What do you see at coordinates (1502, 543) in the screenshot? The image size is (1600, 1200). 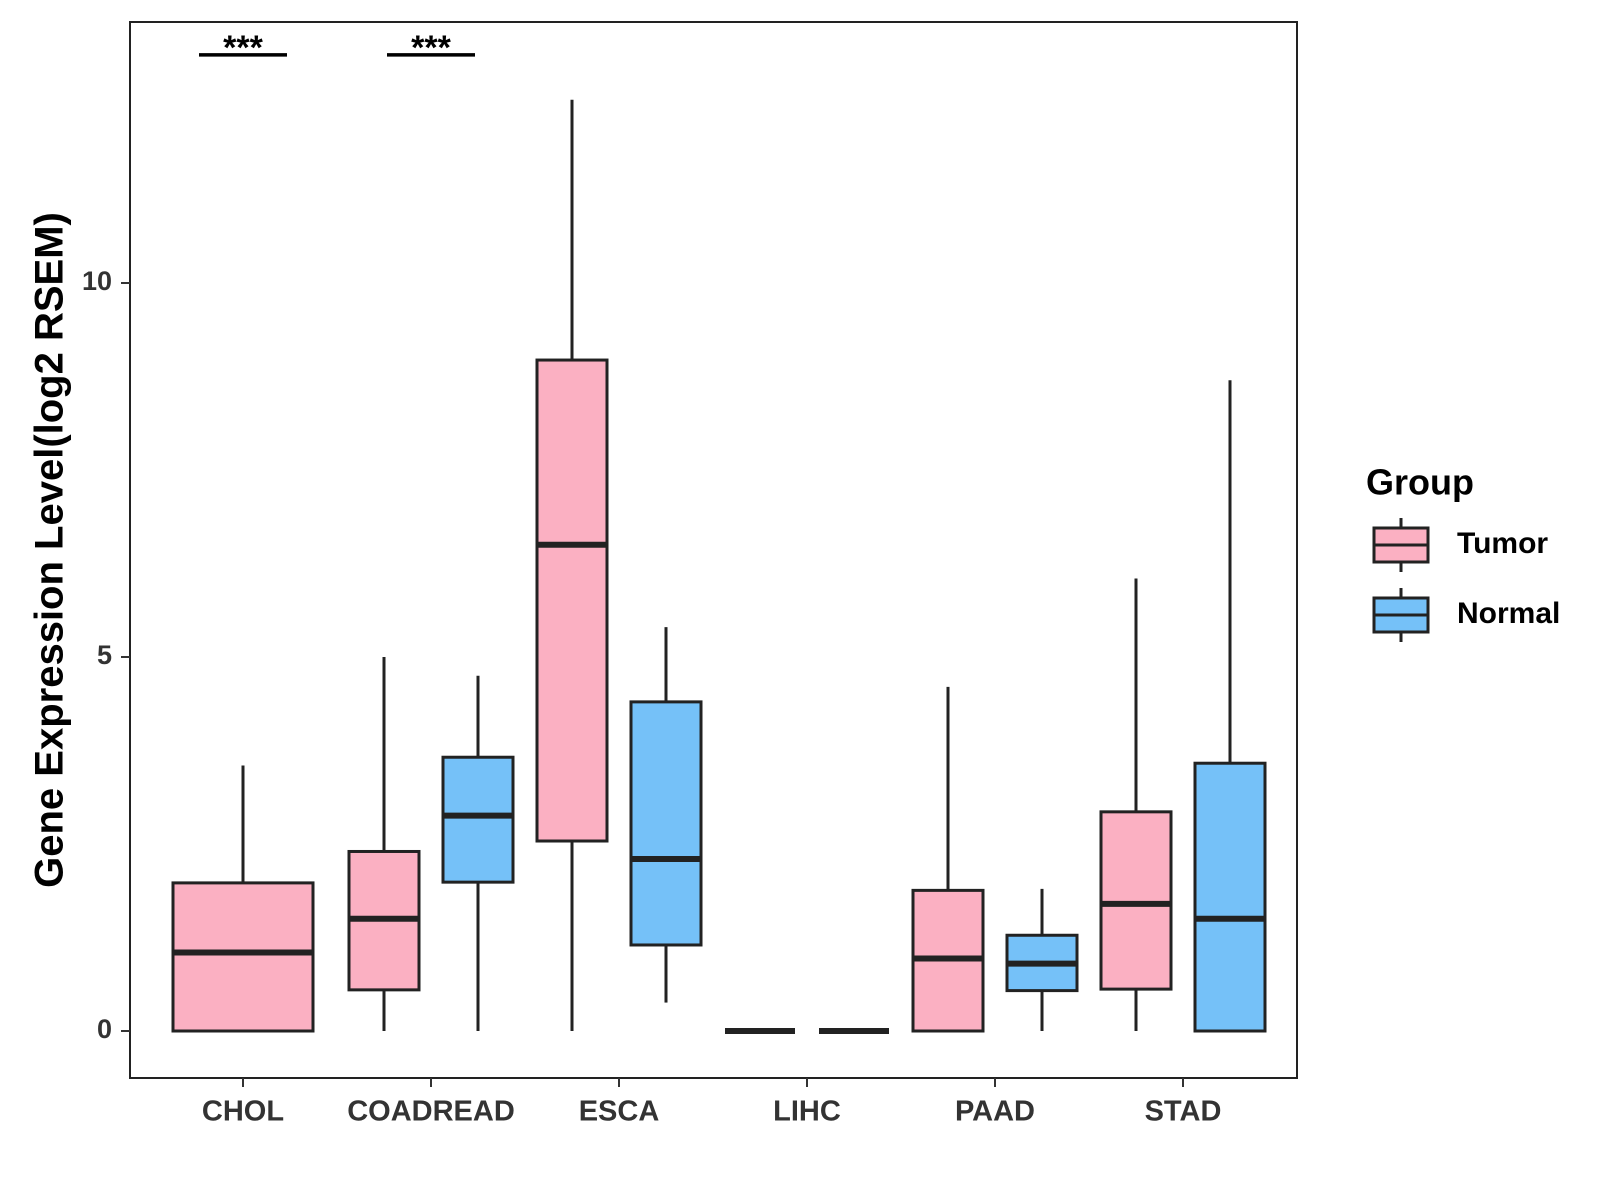 I see `legend-label-tumor: Tumor` at bounding box center [1502, 543].